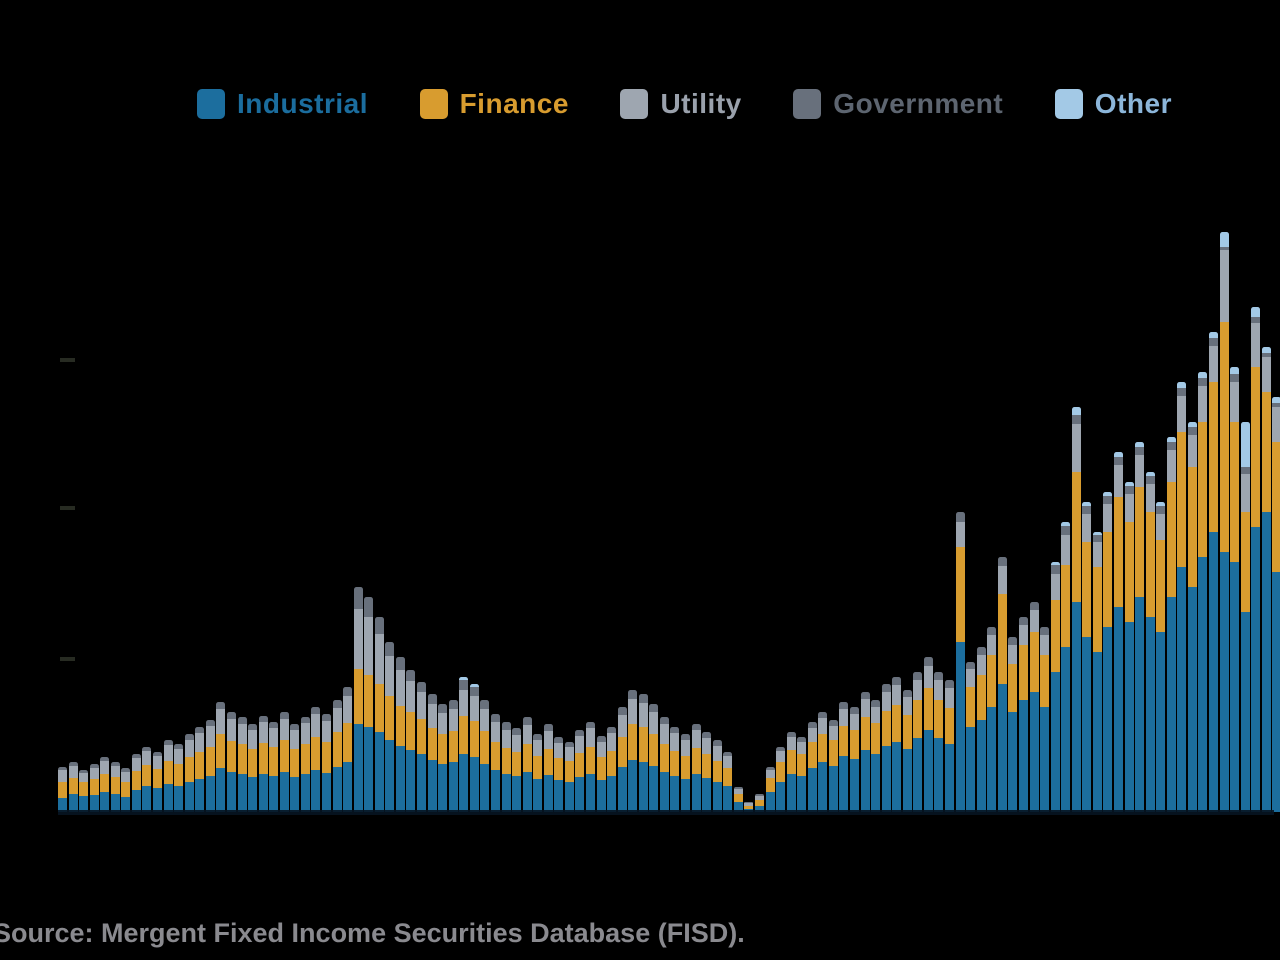  I want to click on legend-swatch-other, so click(1068, 104).